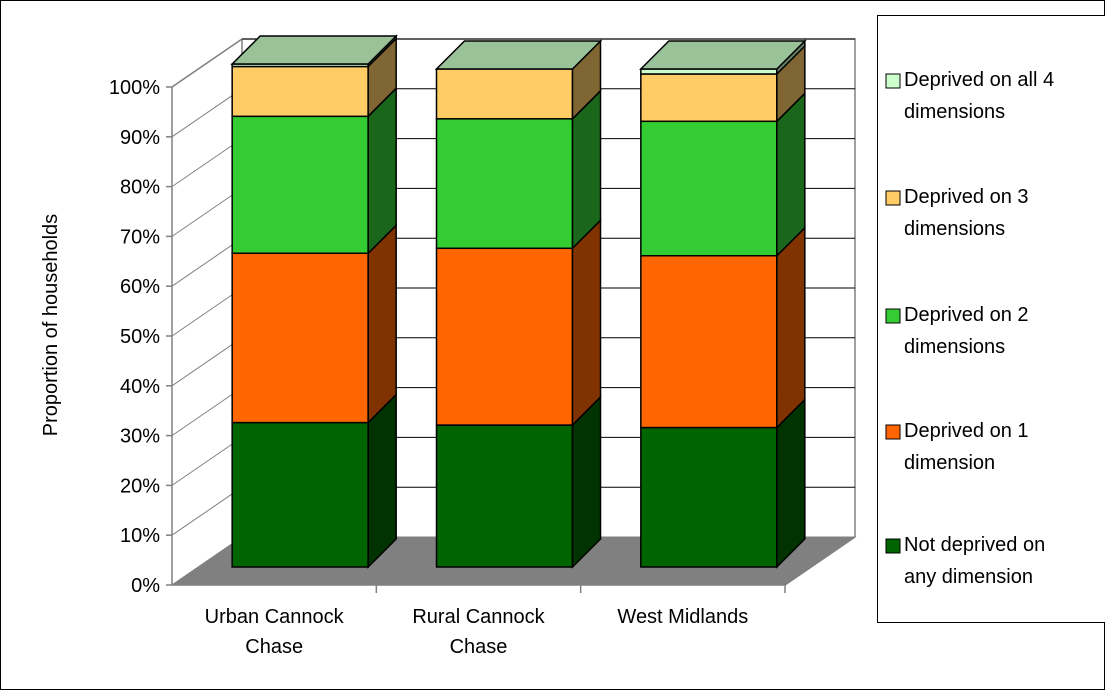  I want to click on y-axis-title: Proportion of households, so click(51, 325).